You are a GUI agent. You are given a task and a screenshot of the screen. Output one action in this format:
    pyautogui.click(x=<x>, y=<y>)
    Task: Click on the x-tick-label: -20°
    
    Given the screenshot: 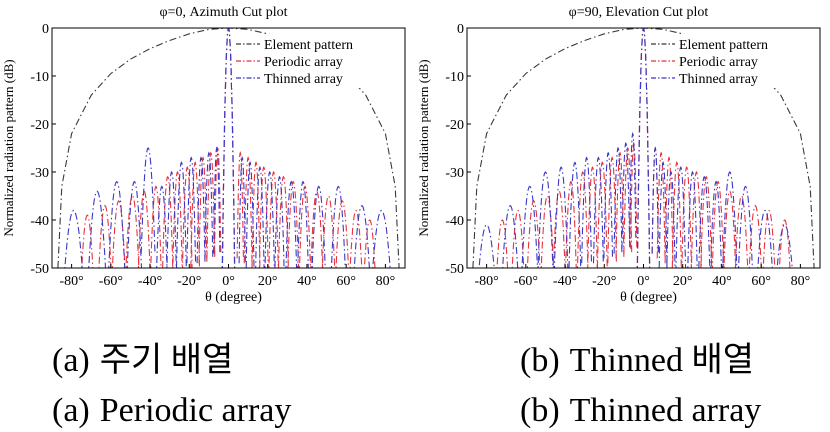 What is the action you would take?
    pyautogui.click(x=189, y=281)
    